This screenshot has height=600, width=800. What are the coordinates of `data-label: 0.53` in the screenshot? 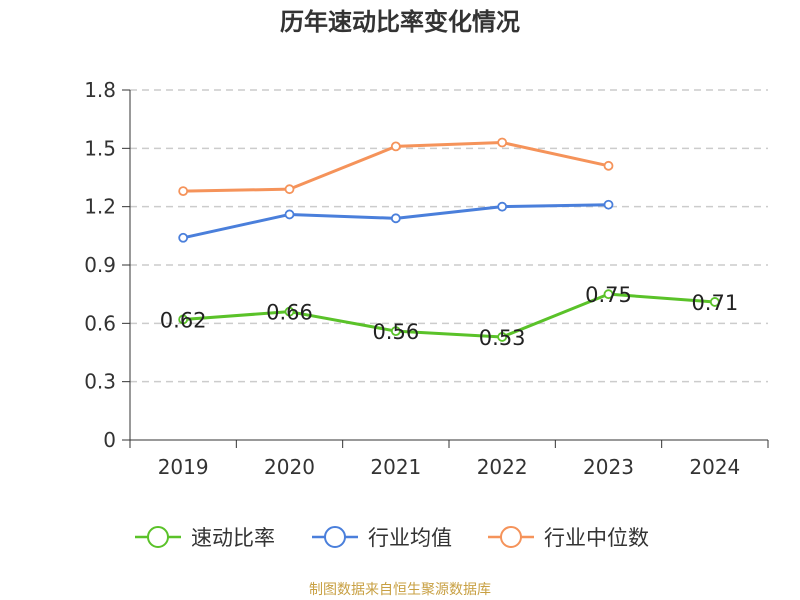 It's located at (502, 338).